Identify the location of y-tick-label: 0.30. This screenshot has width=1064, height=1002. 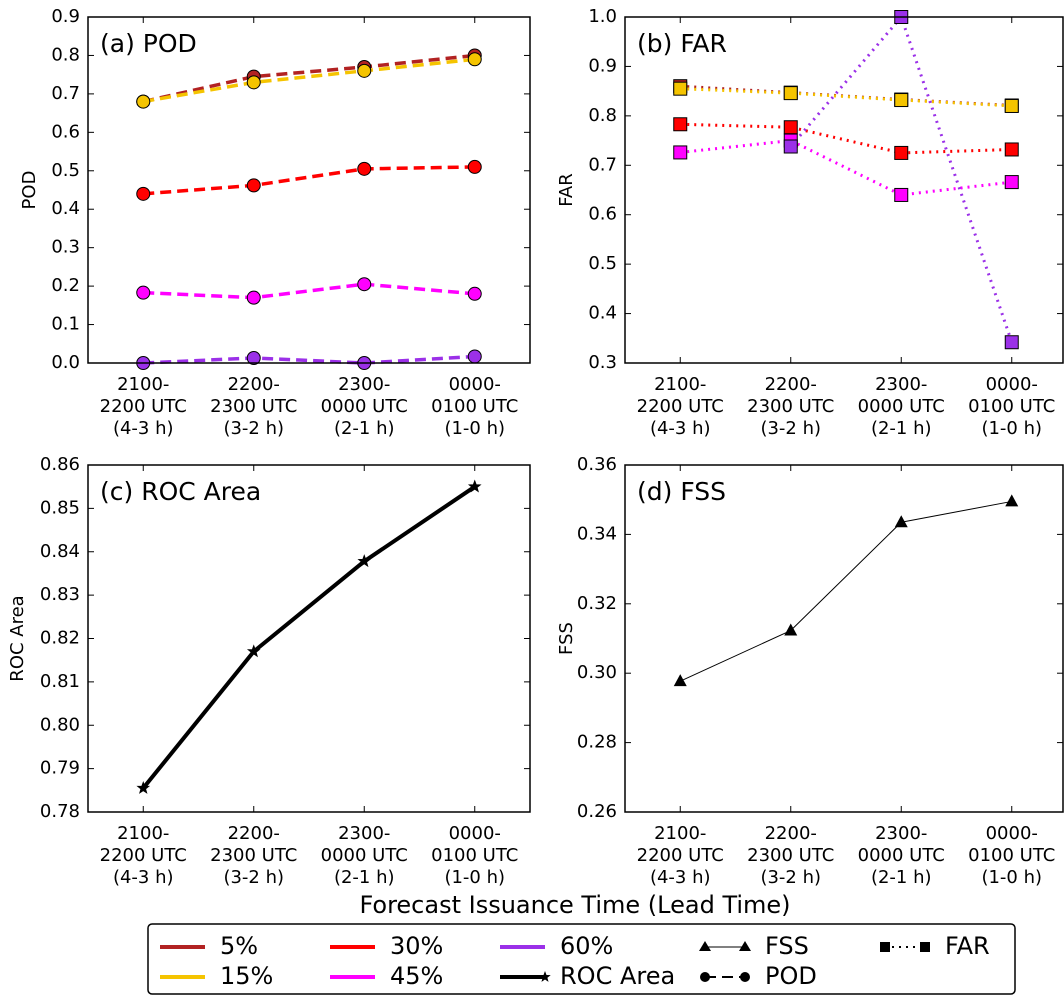
(597, 672).